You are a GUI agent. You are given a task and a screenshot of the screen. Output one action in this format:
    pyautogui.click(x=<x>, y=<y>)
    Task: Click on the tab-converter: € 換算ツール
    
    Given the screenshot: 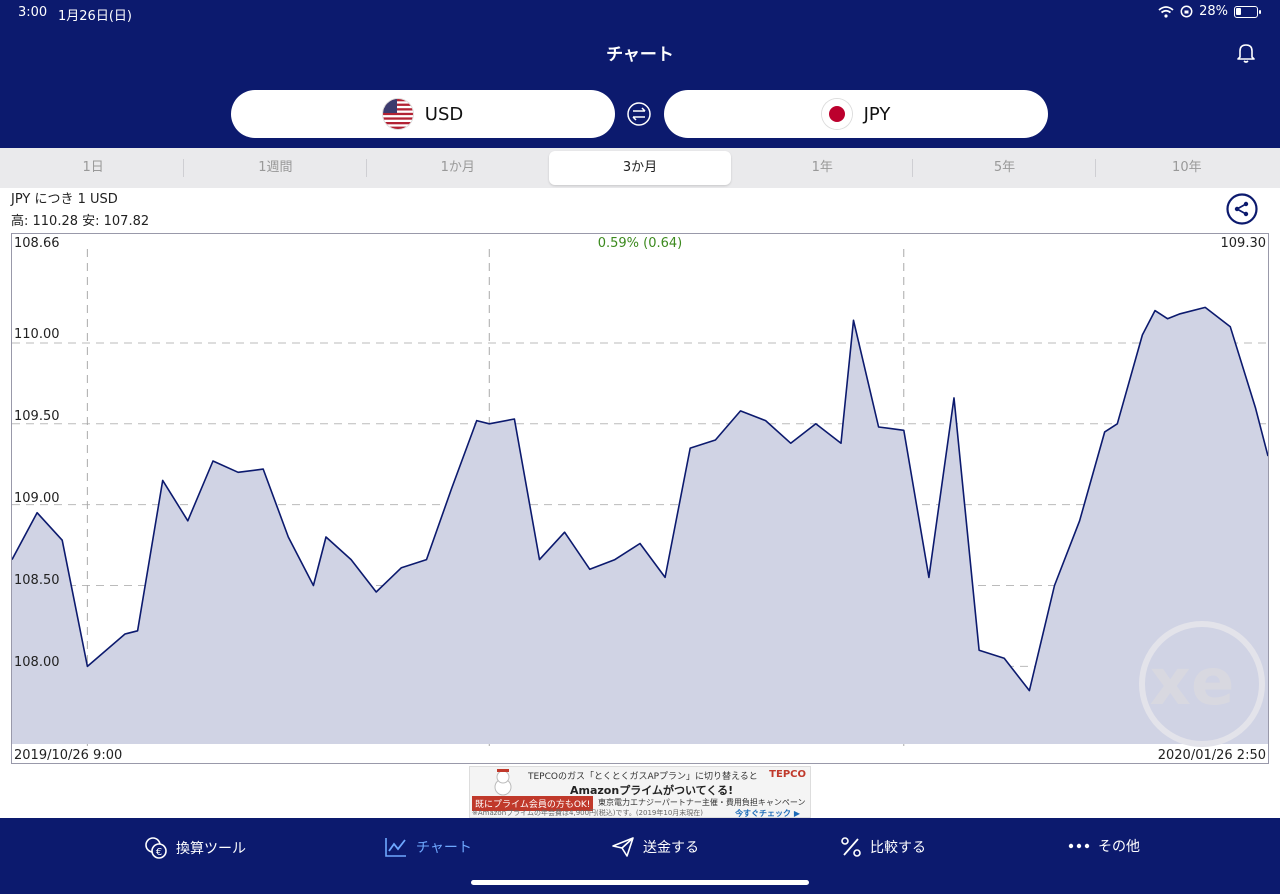 What is the action you would take?
    pyautogui.click(x=195, y=848)
    